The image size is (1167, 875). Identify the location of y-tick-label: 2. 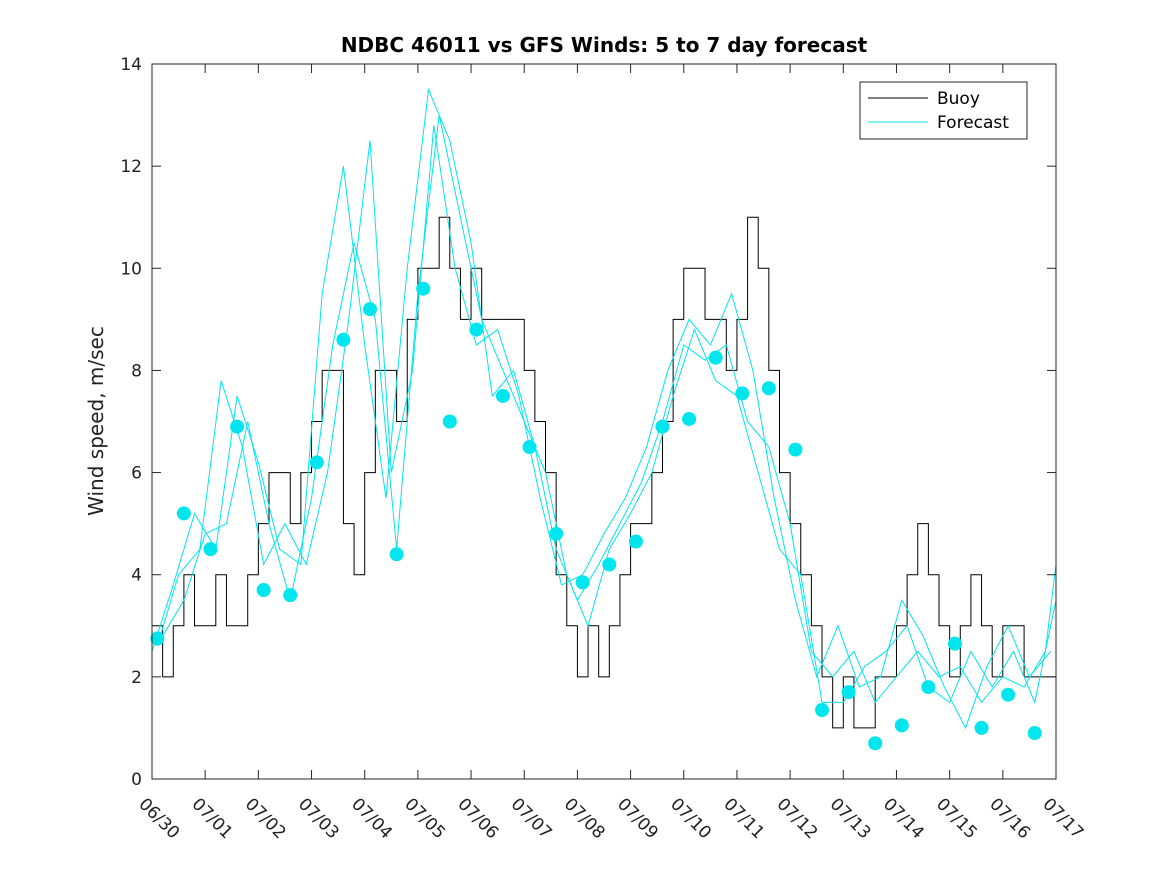
(136, 678).